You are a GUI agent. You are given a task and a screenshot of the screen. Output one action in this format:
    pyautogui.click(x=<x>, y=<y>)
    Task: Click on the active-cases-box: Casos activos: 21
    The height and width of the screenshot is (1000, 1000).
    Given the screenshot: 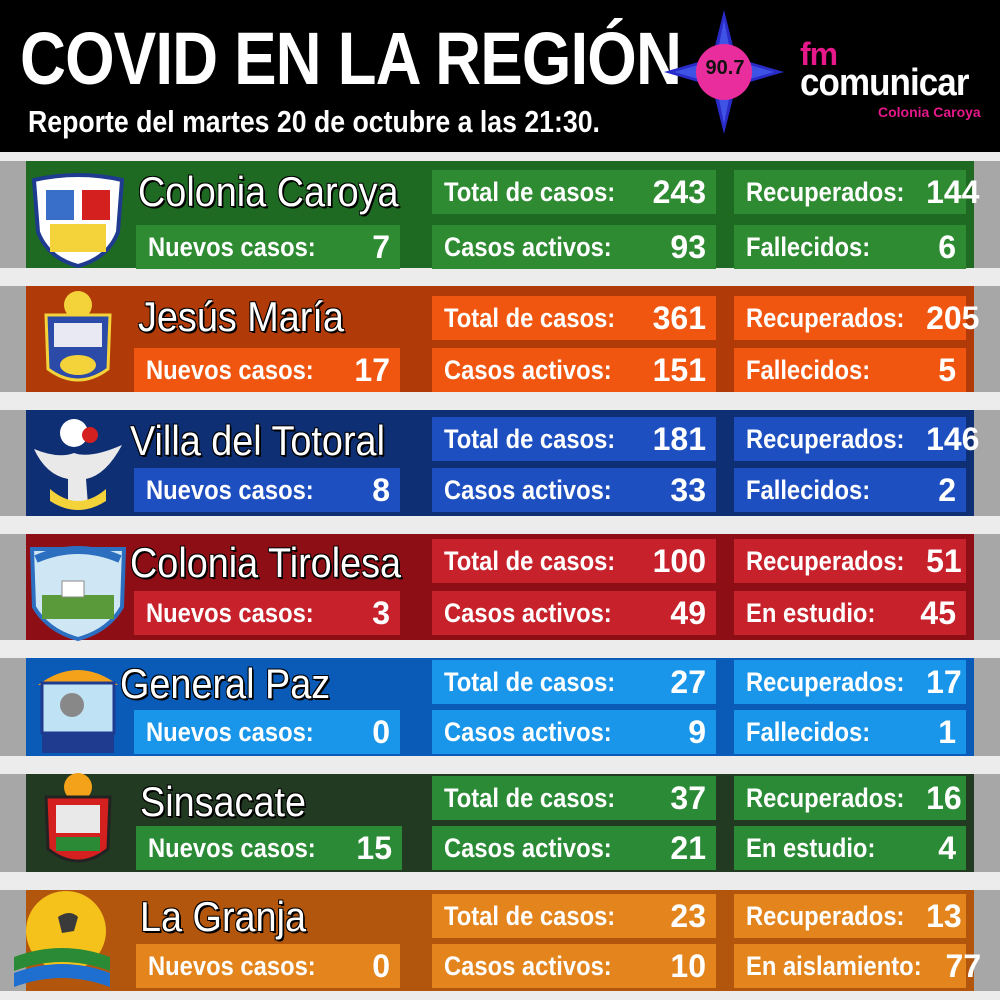 What is the action you would take?
    pyautogui.click(x=574, y=848)
    